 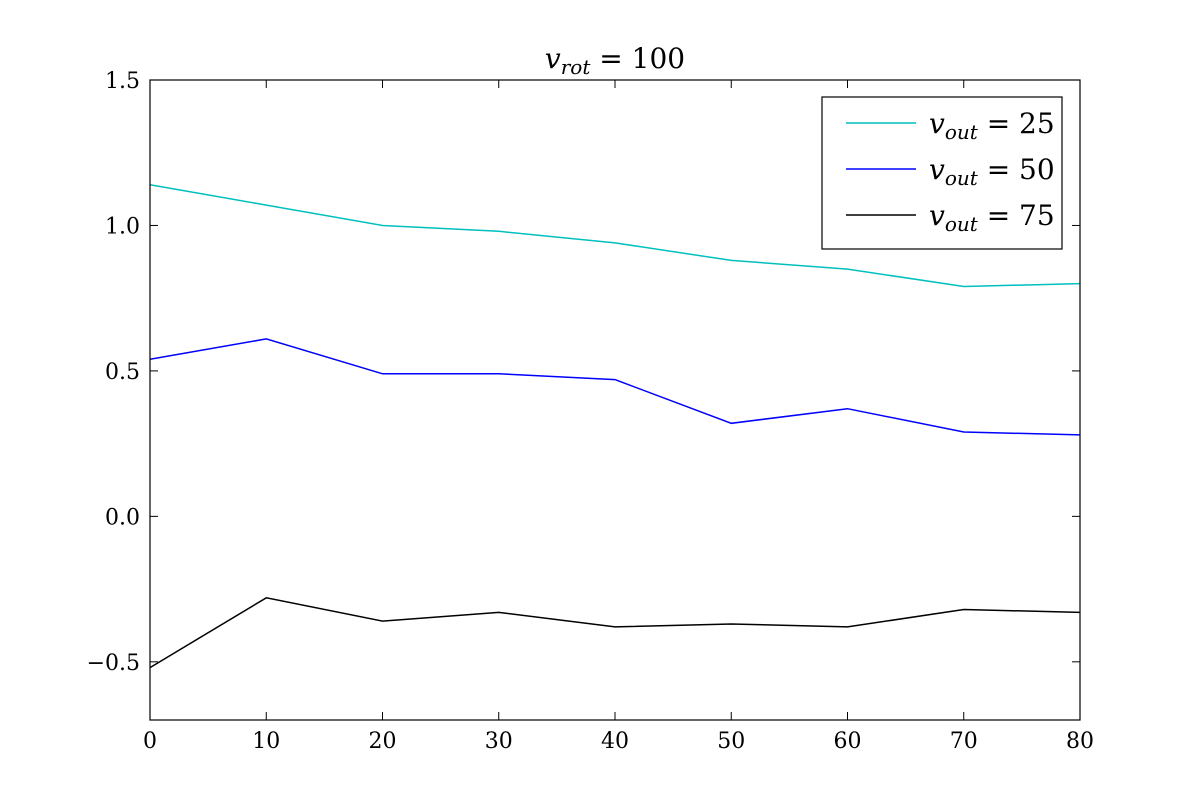 I want to click on y-tick-label: 1.0, so click(x=122, y=226).